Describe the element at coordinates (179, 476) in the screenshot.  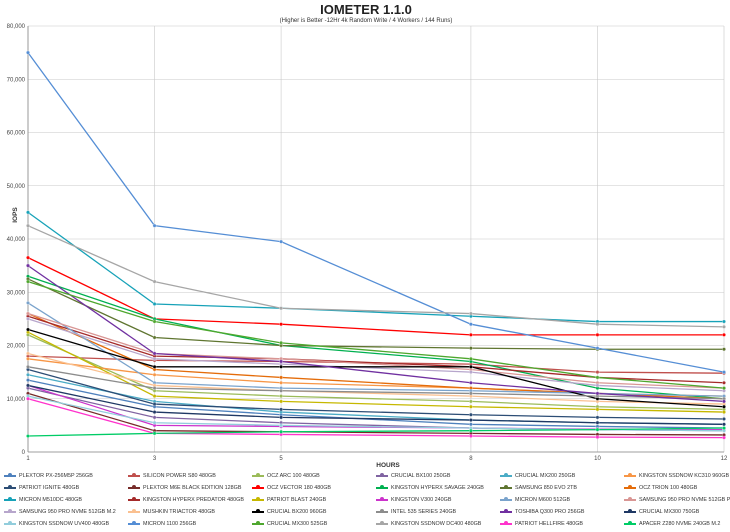
I see `legend-label: SILICON POWER S80 480GB` at that location.